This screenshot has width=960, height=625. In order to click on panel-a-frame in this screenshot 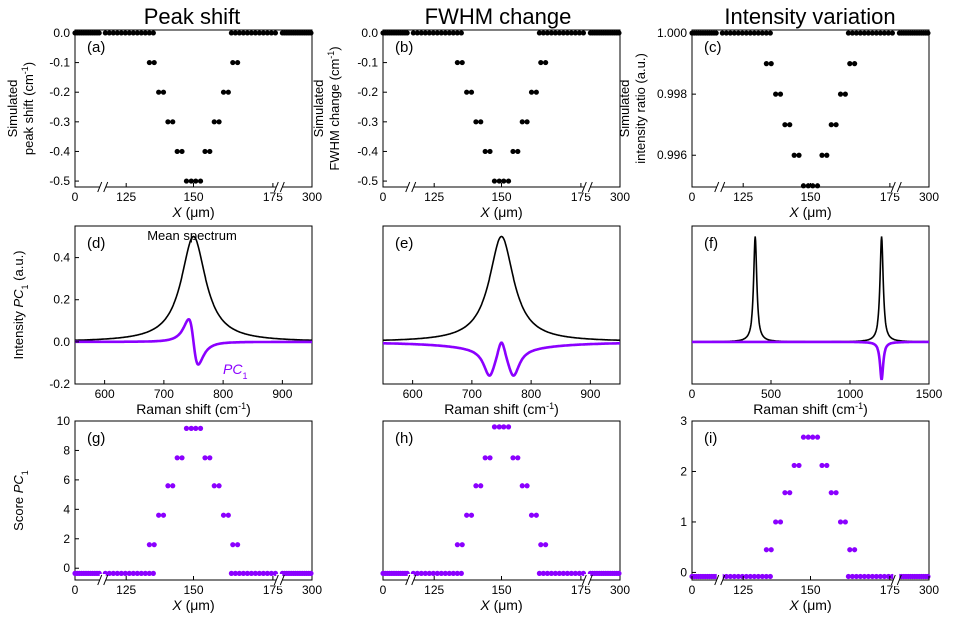, I will do `click(193, 108)`.